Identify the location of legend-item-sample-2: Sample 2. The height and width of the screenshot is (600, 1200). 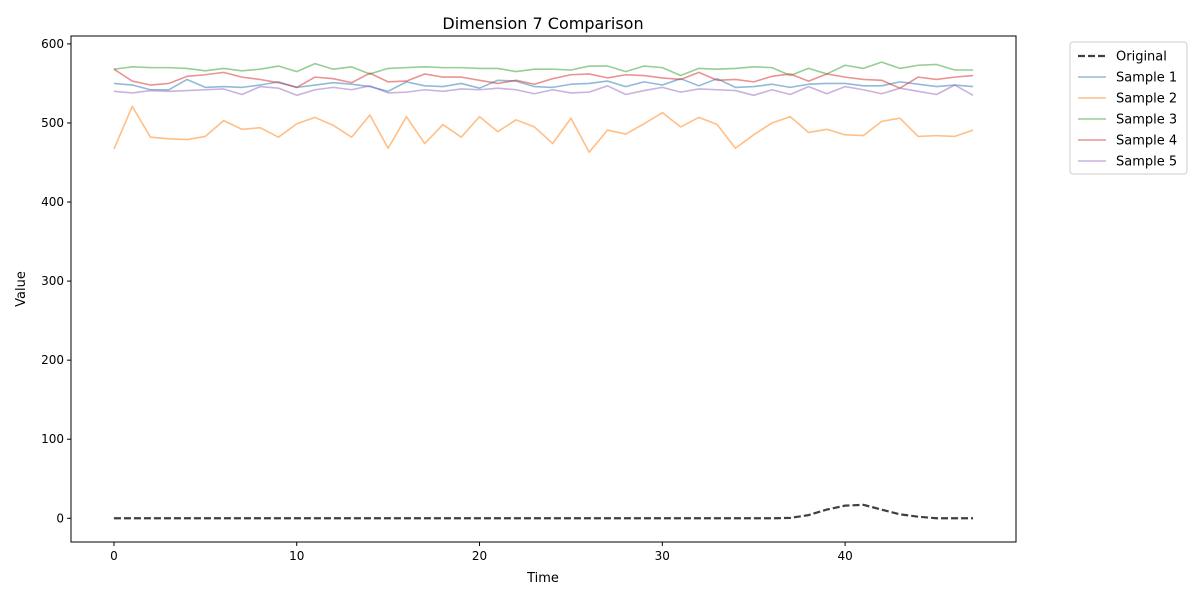
(1127, 99).